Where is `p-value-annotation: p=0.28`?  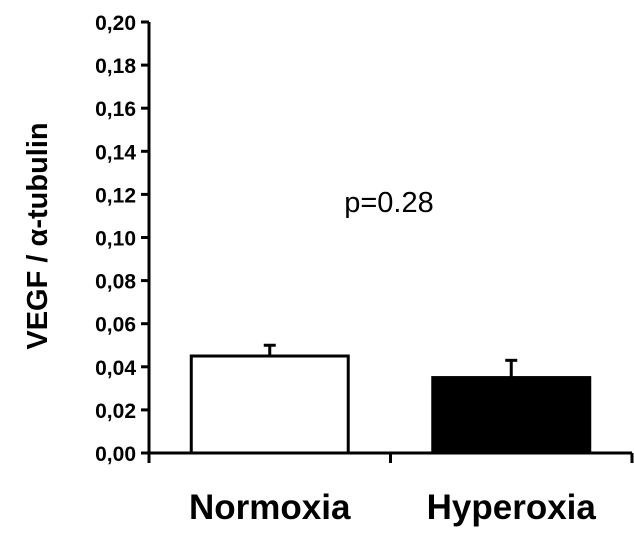 p-value-annotation: p=0.28 is located at coordinates (389, 203).